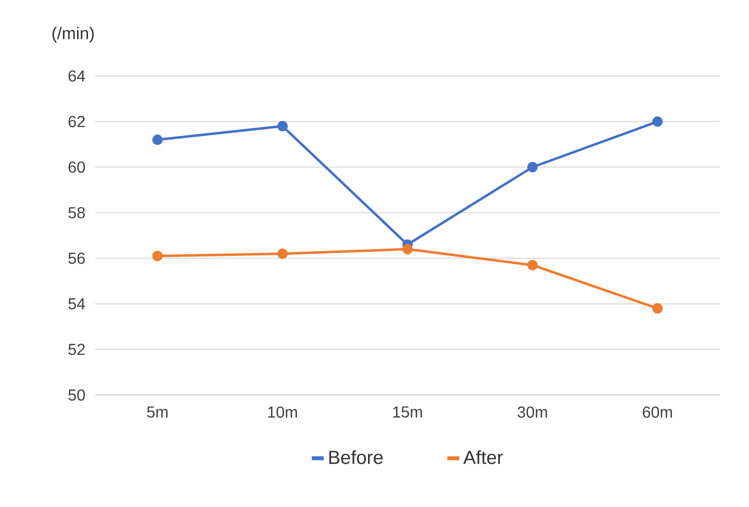  What do you see at coordinates (483, 457) in the screenshot?
I see `legend-label: After` at bounding box center [483, 457].